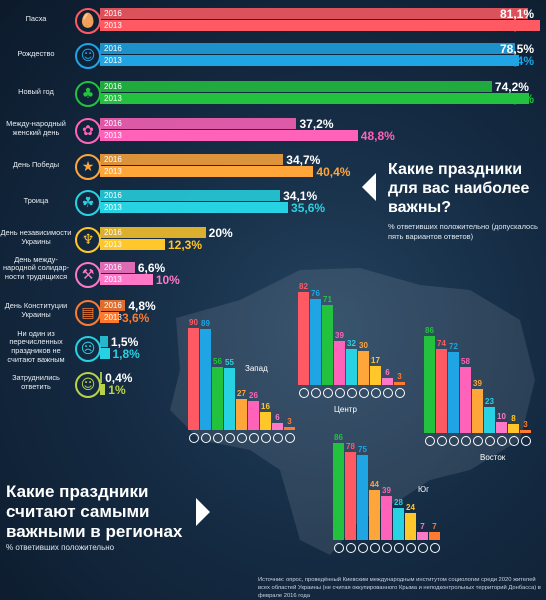 The width and height of the screenshot is (546, 600). What do you see at coordinates (88, 275) in the screenshot?
I see `hammer-icon: ⚒` at bounding box center [88, 275].